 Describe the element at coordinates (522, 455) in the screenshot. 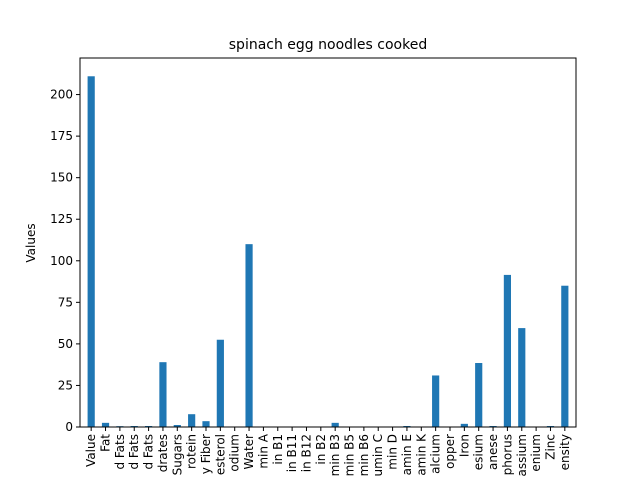

I see `x-tick-label: assium` at that location.